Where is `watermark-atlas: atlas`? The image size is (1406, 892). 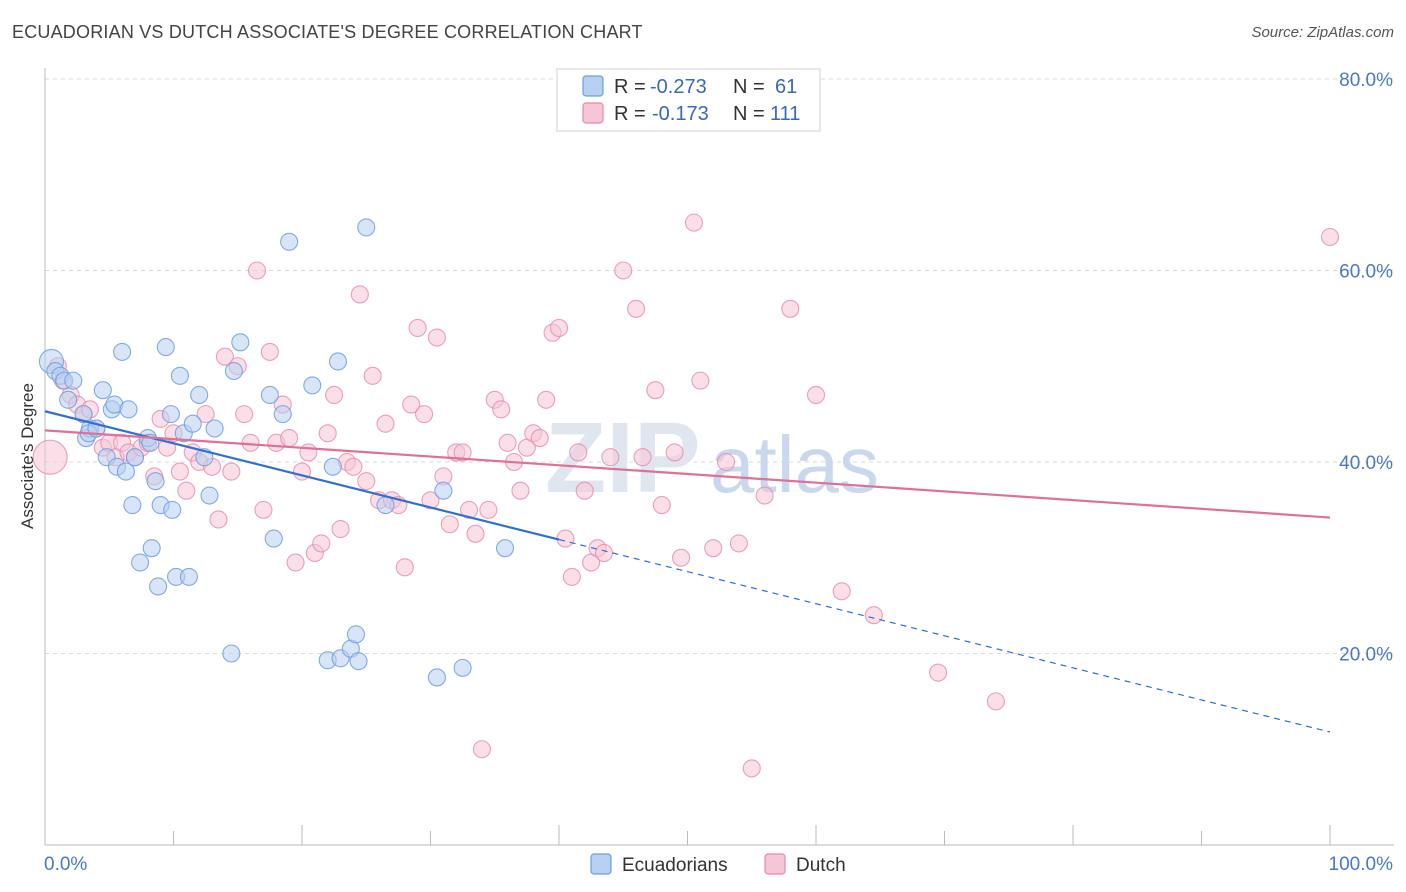 watermark-atlas: atlas is located at coordinates (794, 464).